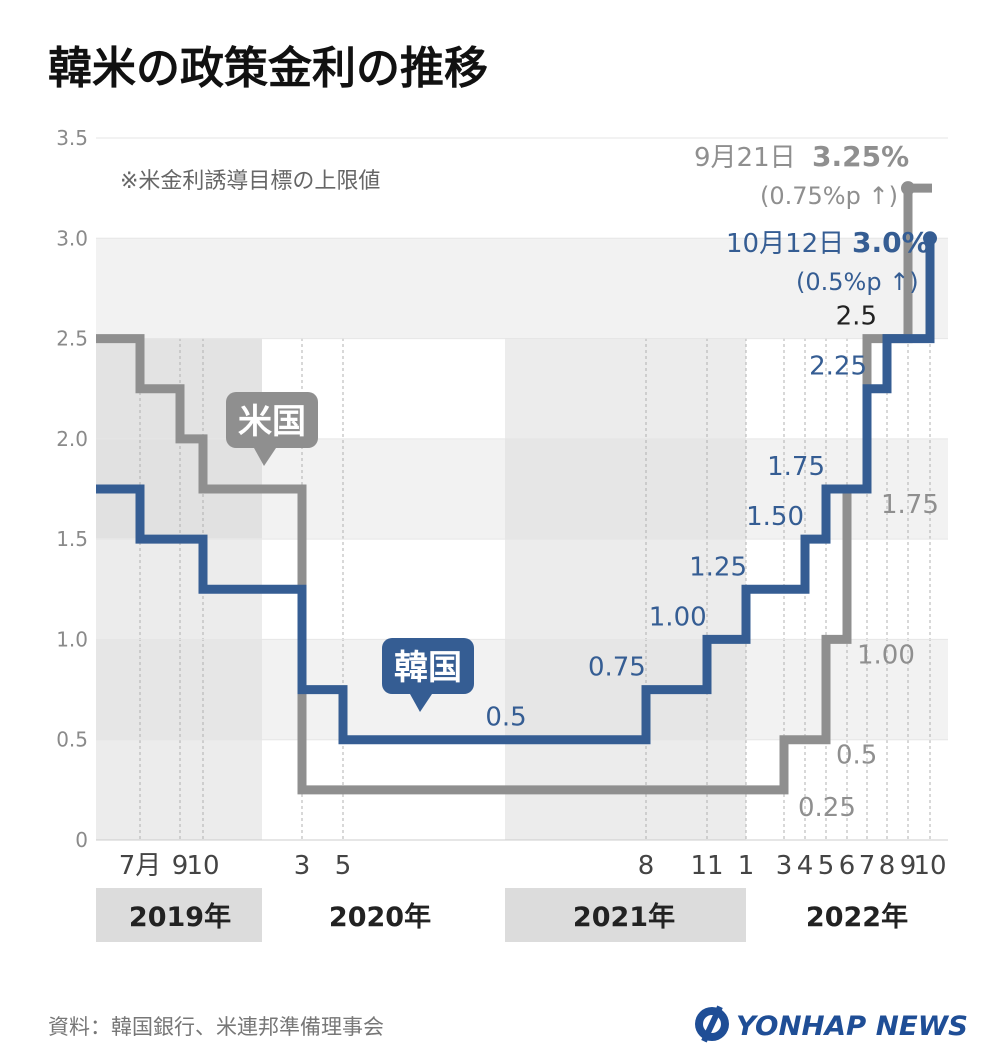 The image size is (1005, 1064). I want to click on y-tick-label: 0.5, so click(72, 740).